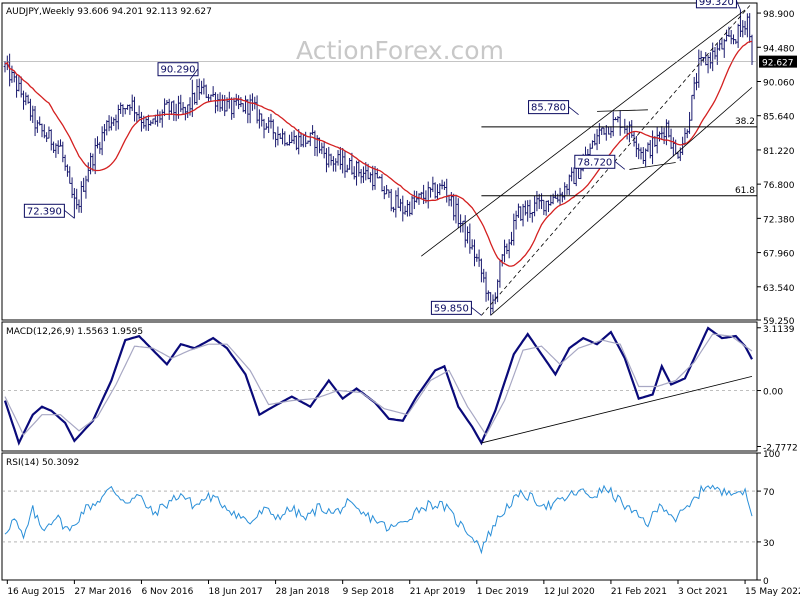 The image size is (800, 605). I want to click on current-price-tag, so click(778, 61).